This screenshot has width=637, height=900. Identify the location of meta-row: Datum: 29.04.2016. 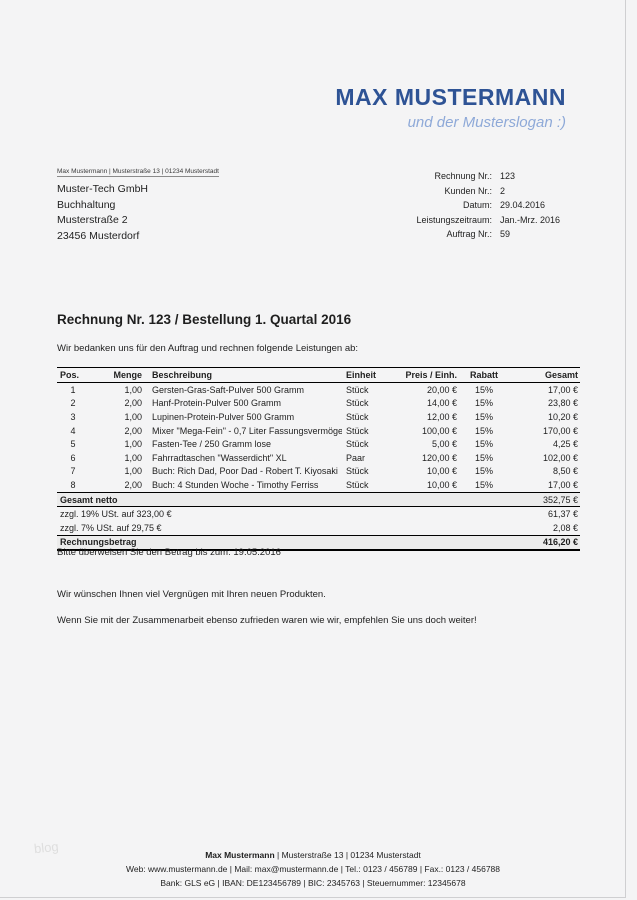
(491, 207).